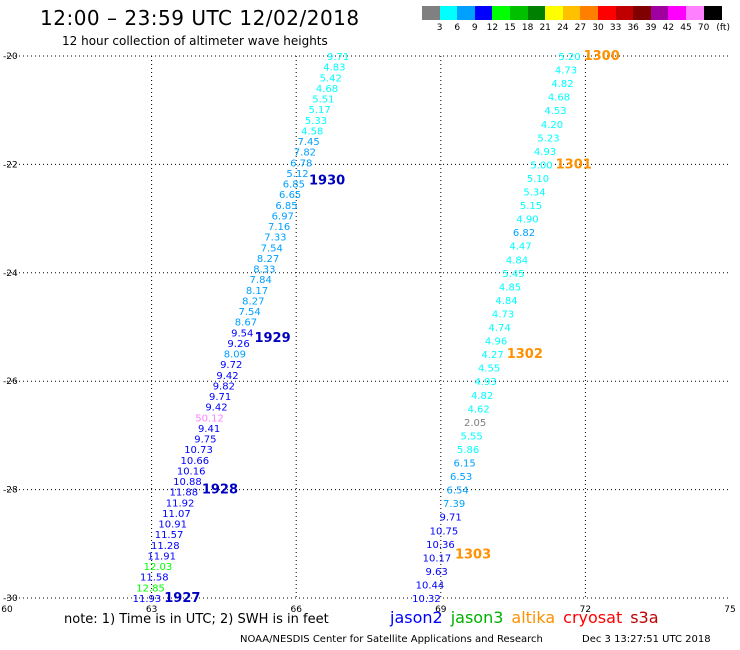 Image resolution: width=740 pixels, height=650 pixels. I want to click on swh-value-label: 4.27, so click(492, 355).